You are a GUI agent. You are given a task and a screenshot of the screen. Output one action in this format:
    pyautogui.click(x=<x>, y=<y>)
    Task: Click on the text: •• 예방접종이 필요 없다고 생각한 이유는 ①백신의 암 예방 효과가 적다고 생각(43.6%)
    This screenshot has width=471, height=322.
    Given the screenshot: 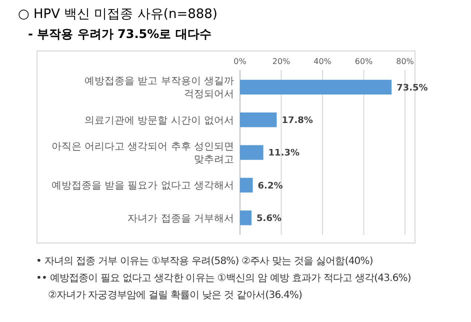 What is the action you would take?
    pyautogui.click(x=224, y=278)
    